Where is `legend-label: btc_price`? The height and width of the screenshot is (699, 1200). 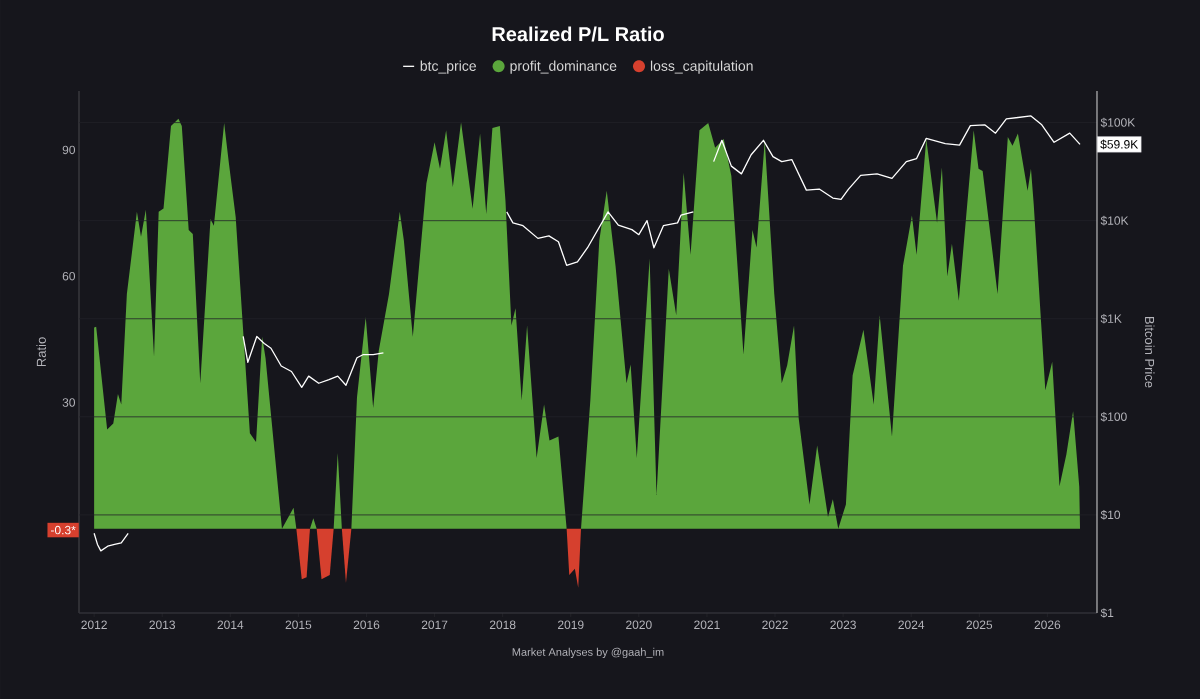
legend-label: btc_price is located at coordinates (448, 67).